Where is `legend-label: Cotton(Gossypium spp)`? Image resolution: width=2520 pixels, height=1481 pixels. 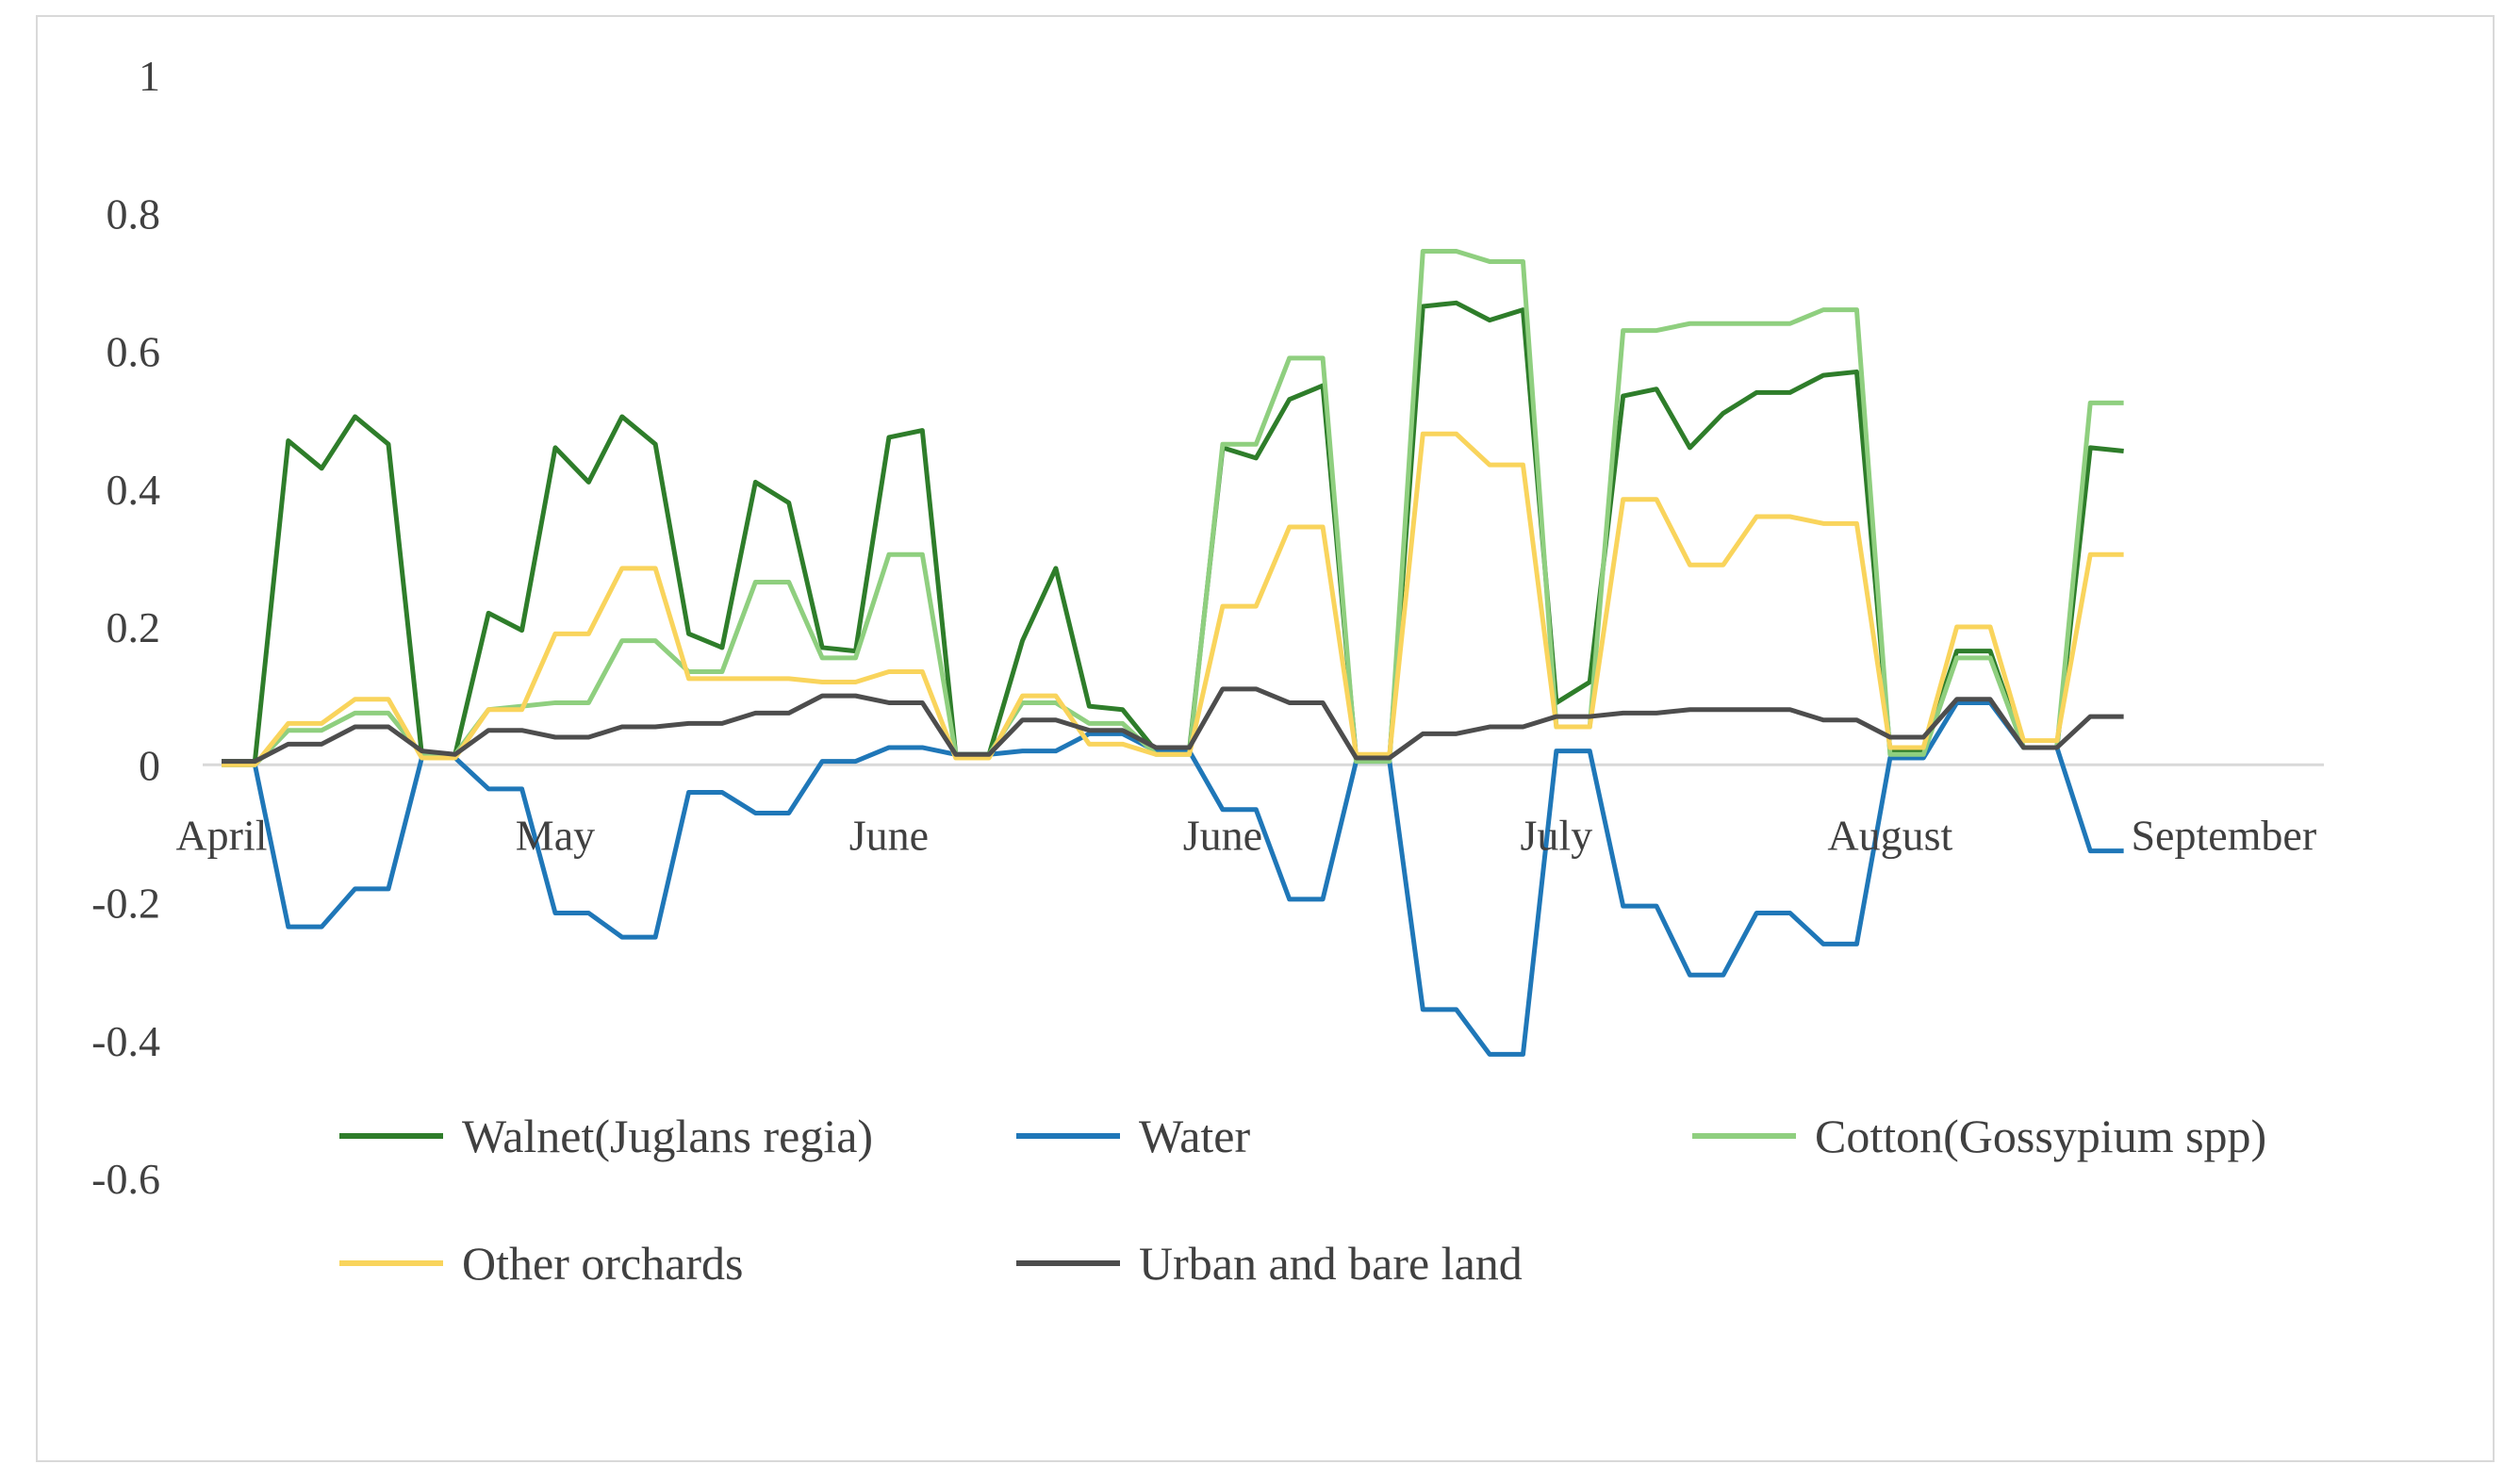 legend-label: Cotton(Gossypium spp) is located at coordinates (2040, 1136).